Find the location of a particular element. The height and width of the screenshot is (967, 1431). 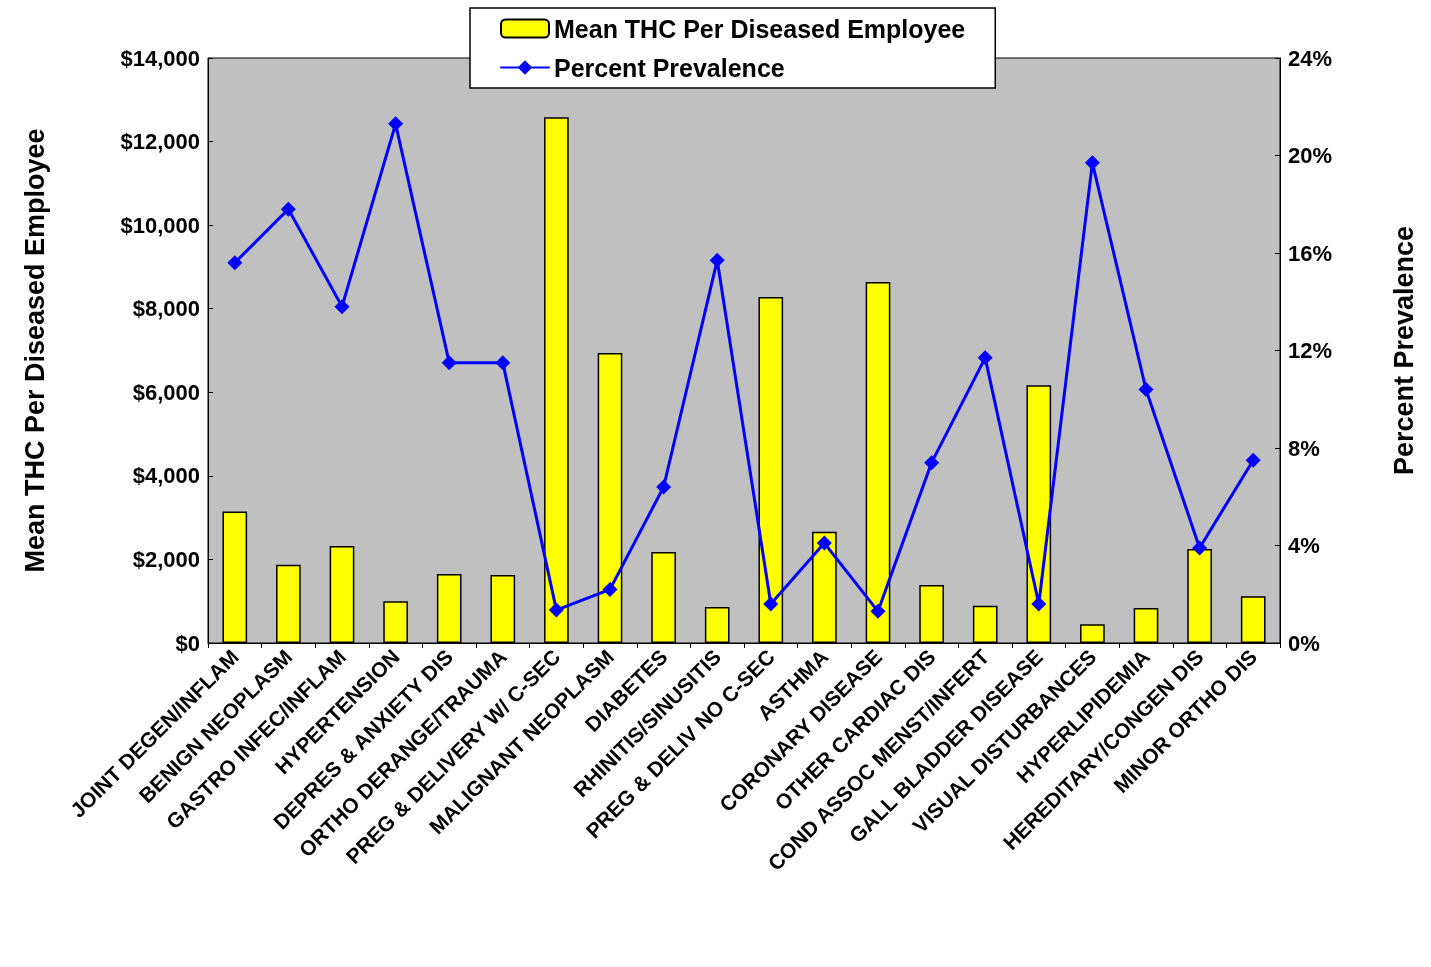

legend-label: Percent Prevalence is located at coordinates (669, 67).